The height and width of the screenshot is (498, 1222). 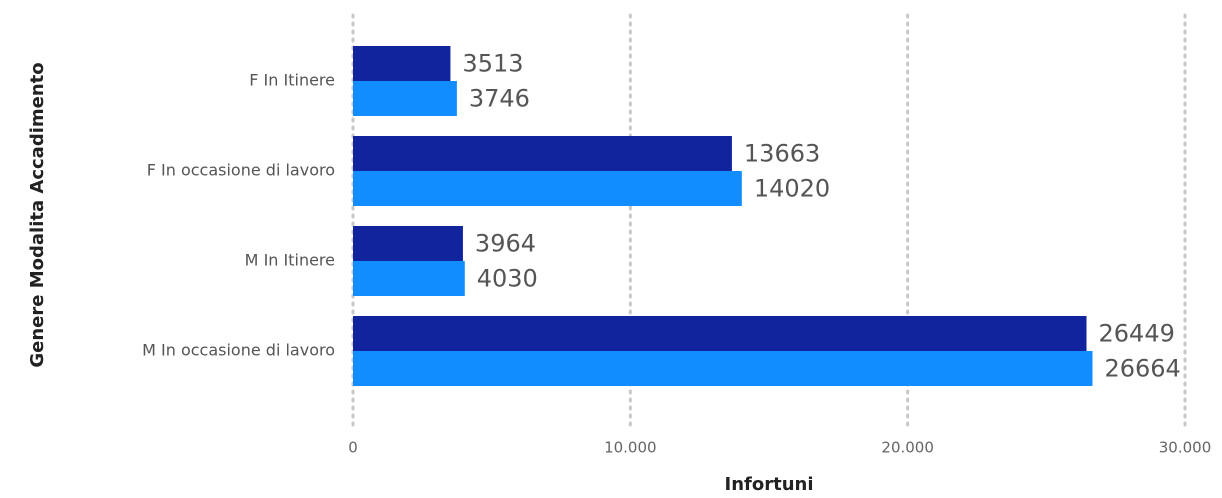 What do you see at coordinates (37, 214) in the screenshot?
I see `y-axis-title: Genere Modalita Accadimento` at bounding box center [37, 214].